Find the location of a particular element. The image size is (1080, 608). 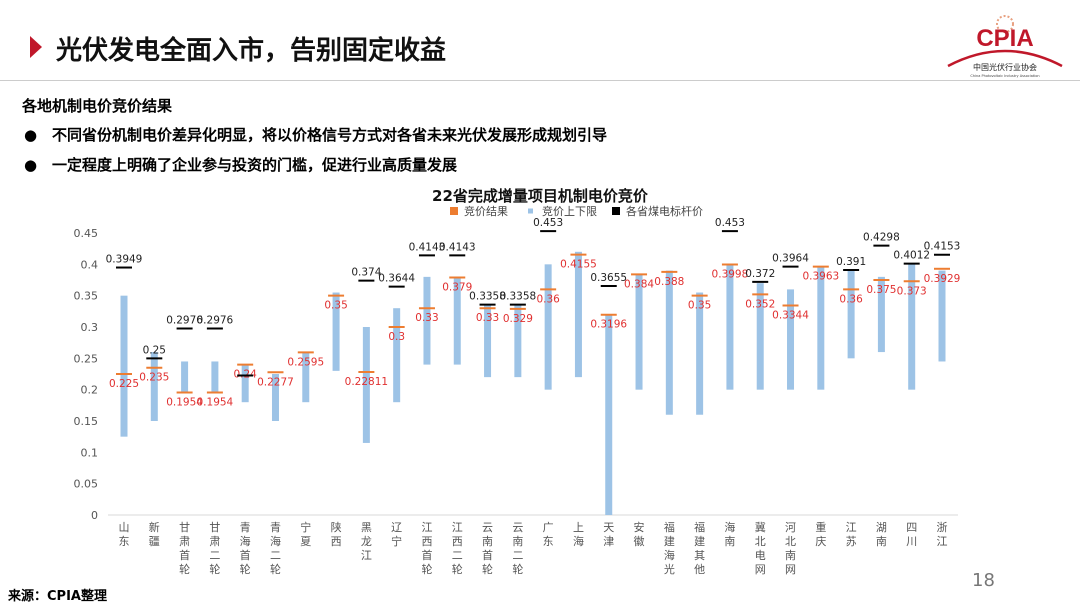

x-tick-label: 四川 is located at coordinates (911, 534).